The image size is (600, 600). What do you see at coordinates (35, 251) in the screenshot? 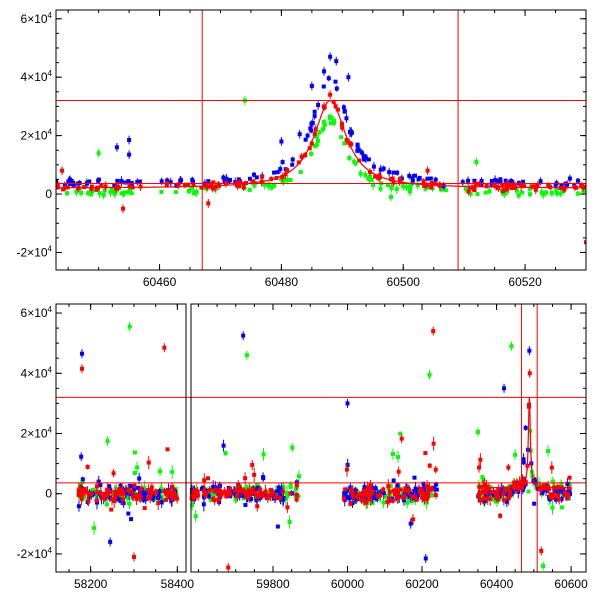
I see `y-tick-label: -2×10⁴` at bounding box center [35, 251].